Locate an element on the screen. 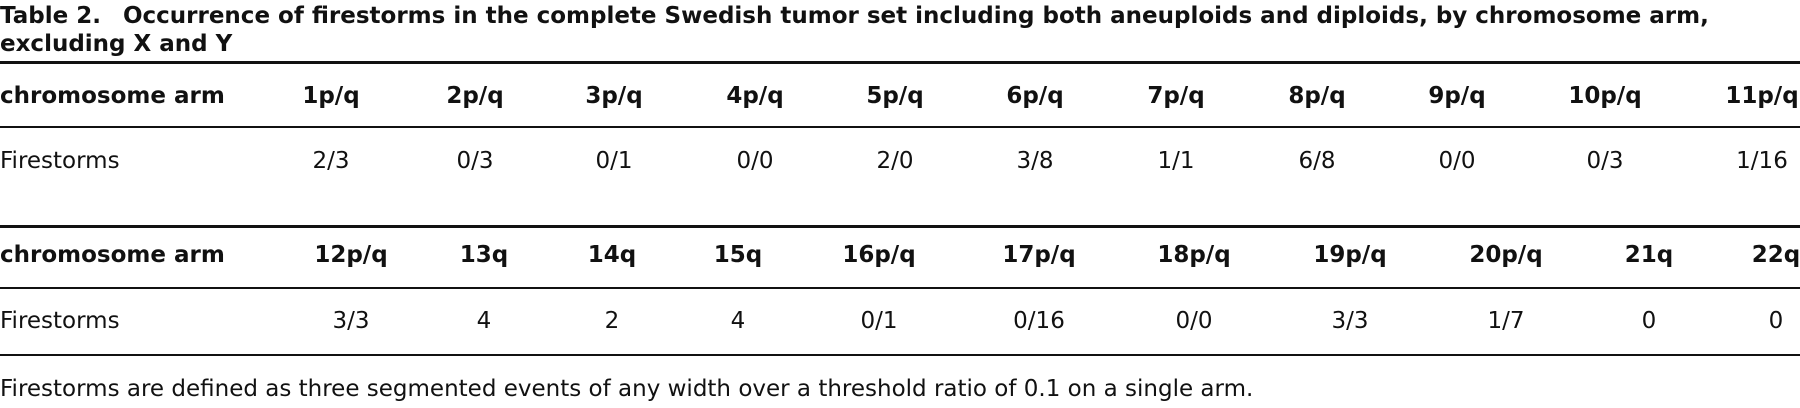  header-cell: 19p/q is located at coordinates (1350, 255).